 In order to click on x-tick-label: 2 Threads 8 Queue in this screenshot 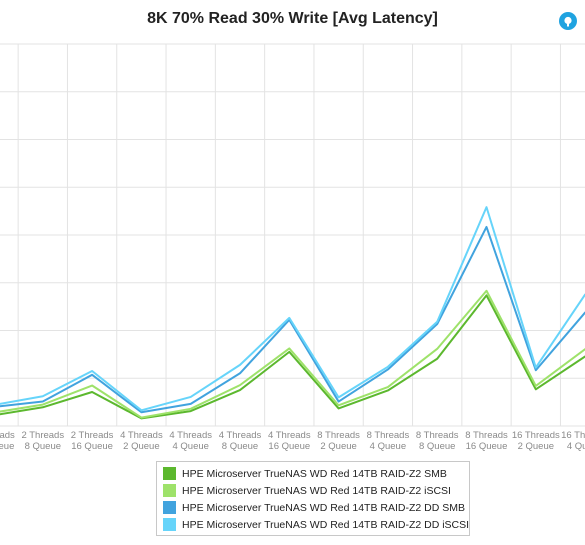, I will do `click(42, 441)`.